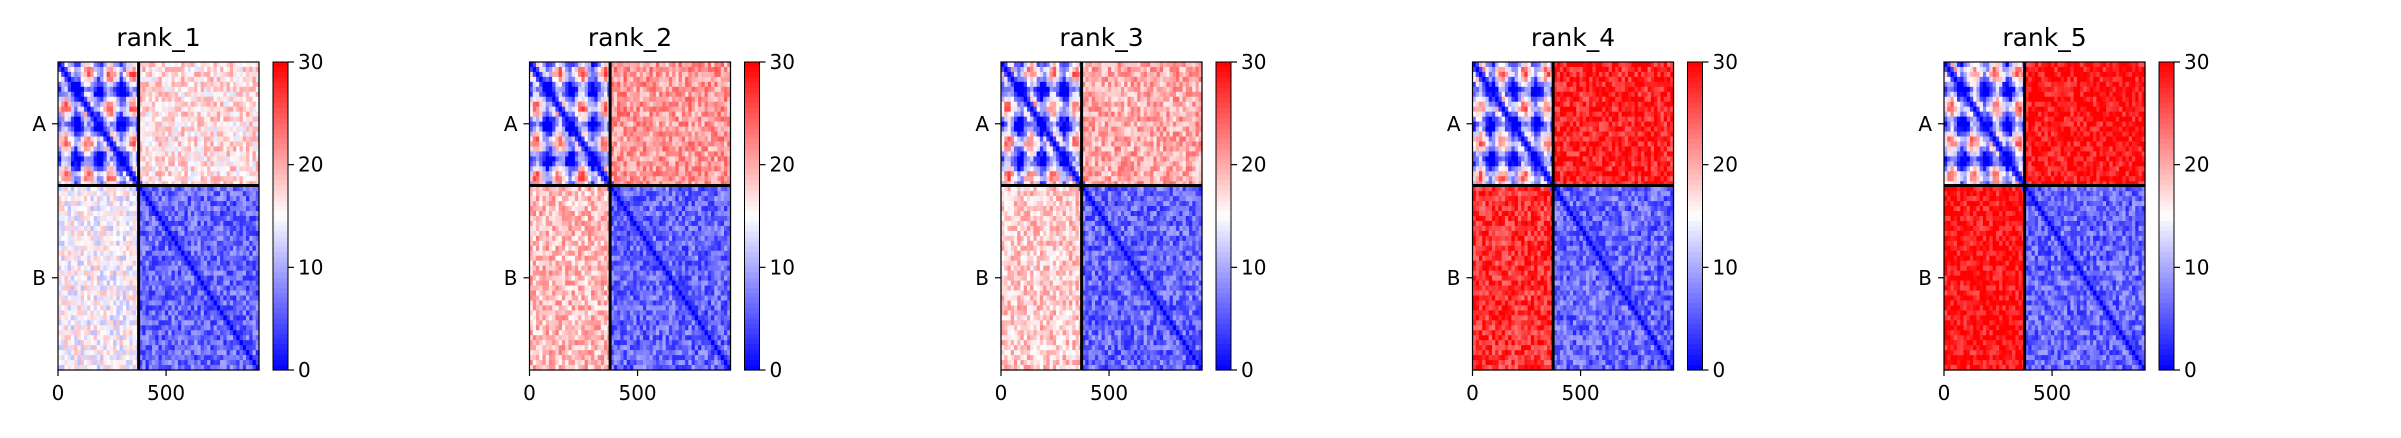 Image resolution: width=2401 pixels, height=438 pixels. Describe the element at coordinates (39, 278) in the screenshot. I see `y-tick-label: B` at that location.